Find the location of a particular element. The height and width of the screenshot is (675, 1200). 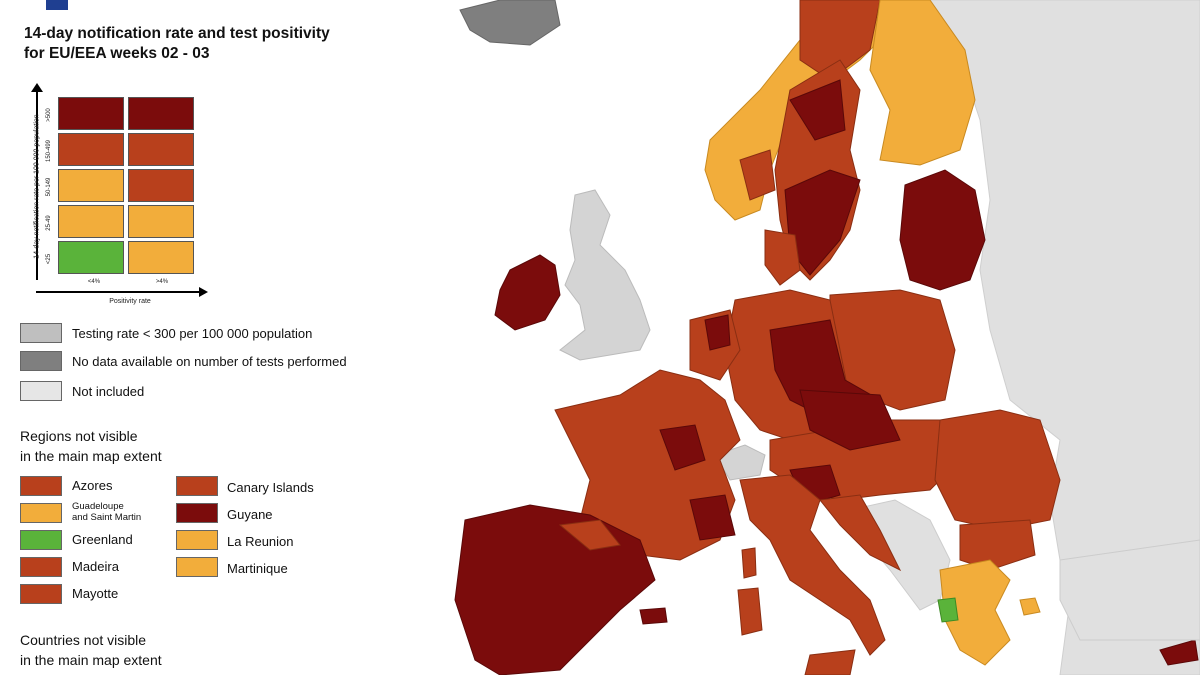

y-axis-line is located at coordinates (37, 185).